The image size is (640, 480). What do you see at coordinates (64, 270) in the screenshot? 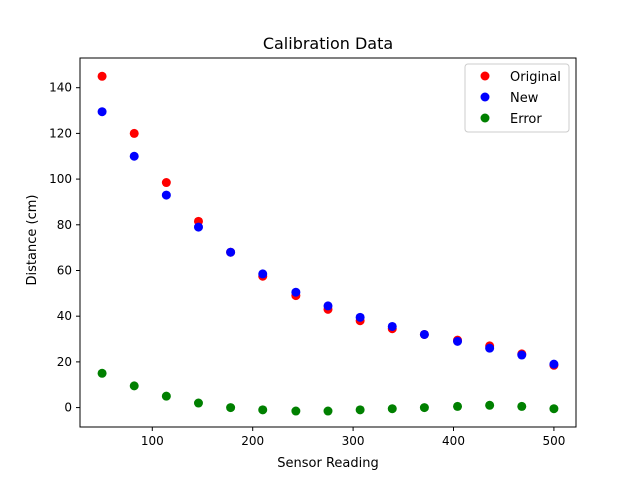
I see `y-tick-label: 60` at bounding box center [64, 270].